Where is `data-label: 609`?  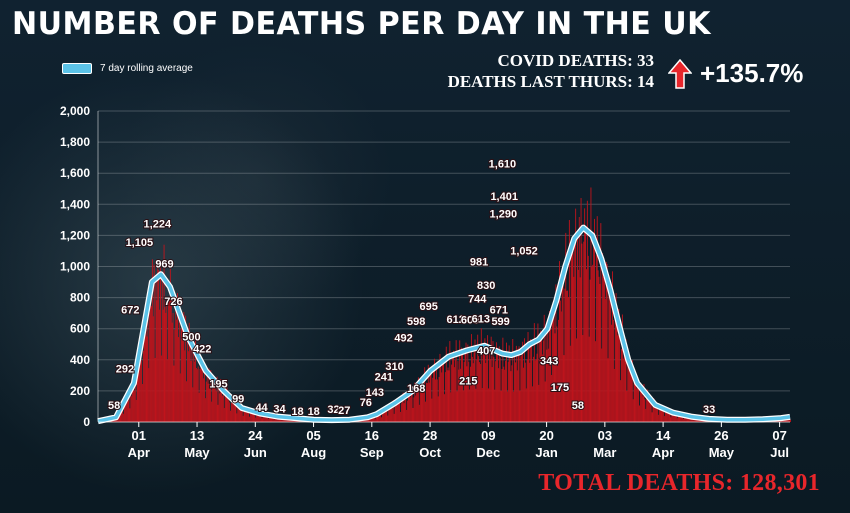
data-label: 609 is located at coordinates (470, 320).